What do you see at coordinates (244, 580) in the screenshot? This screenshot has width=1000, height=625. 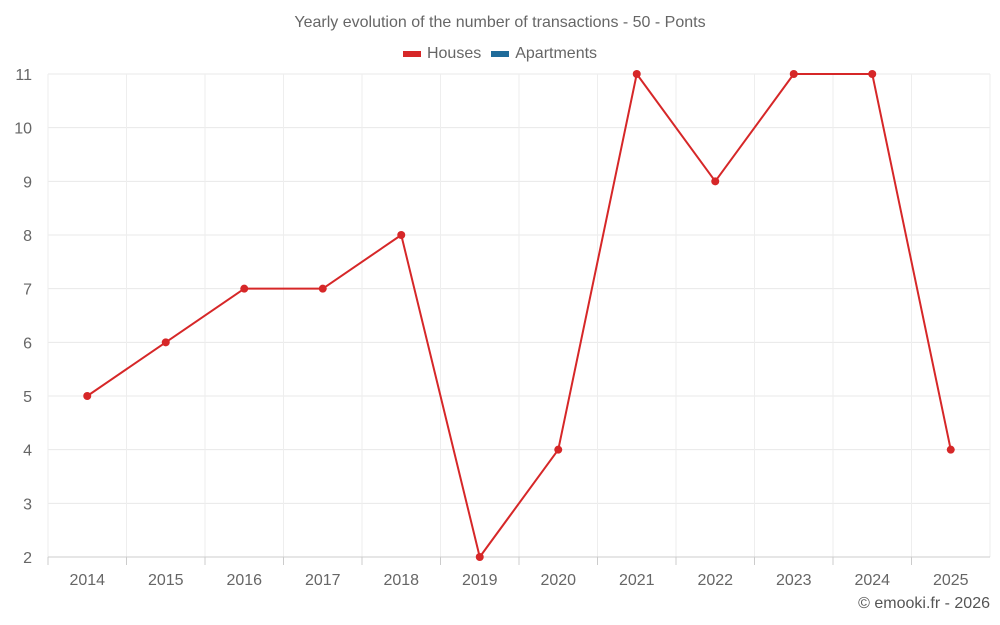 I see `x-tick-label: 2016` at bounding box center [244, 580].